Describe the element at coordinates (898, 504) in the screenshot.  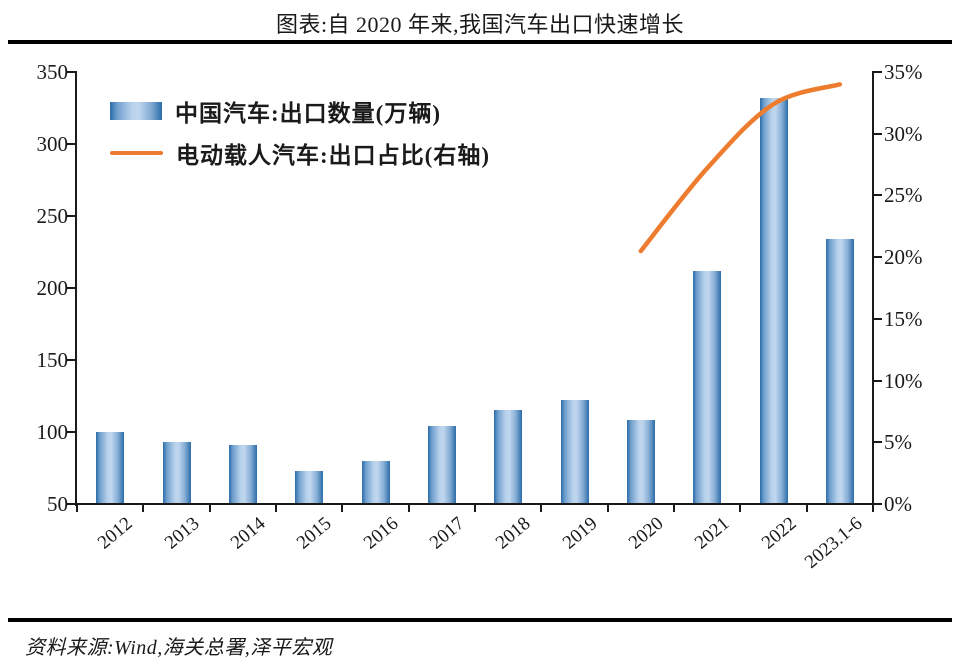
I see `y-axis-label-right: 0%` at that location.